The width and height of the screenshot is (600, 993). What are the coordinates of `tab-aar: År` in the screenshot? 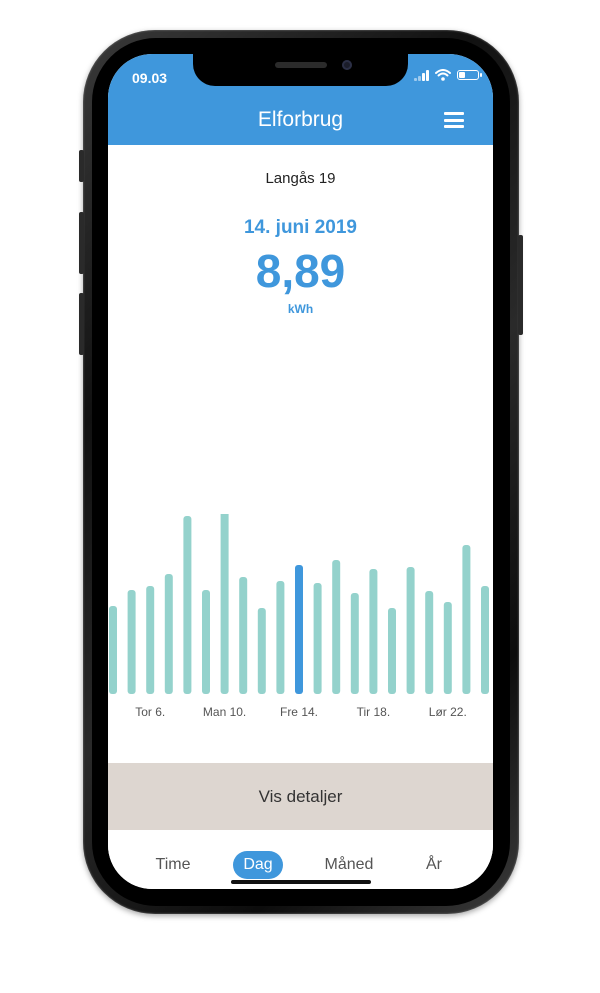 It's located at (434, 864).